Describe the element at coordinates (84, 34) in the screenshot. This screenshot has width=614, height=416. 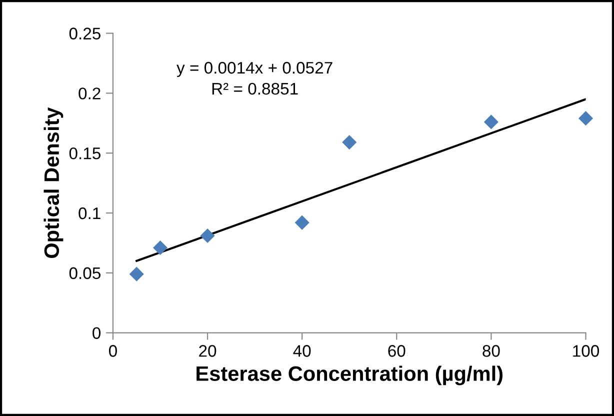
I see `y-tick-label: 0.25` at that location.